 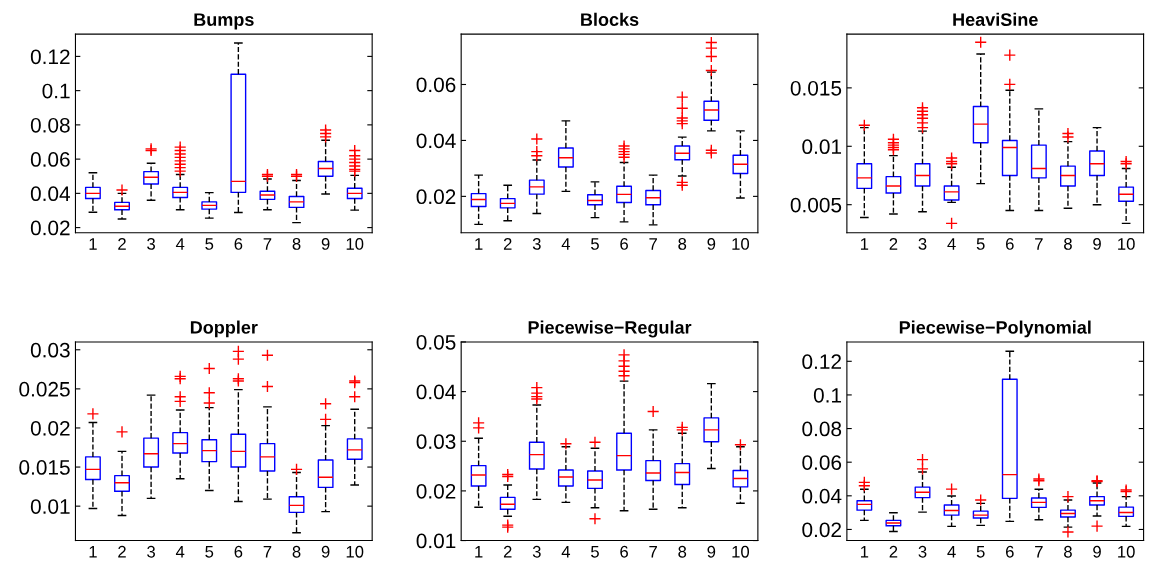 I want to click on chart-title: Bumps, so click(x=224, y=21).